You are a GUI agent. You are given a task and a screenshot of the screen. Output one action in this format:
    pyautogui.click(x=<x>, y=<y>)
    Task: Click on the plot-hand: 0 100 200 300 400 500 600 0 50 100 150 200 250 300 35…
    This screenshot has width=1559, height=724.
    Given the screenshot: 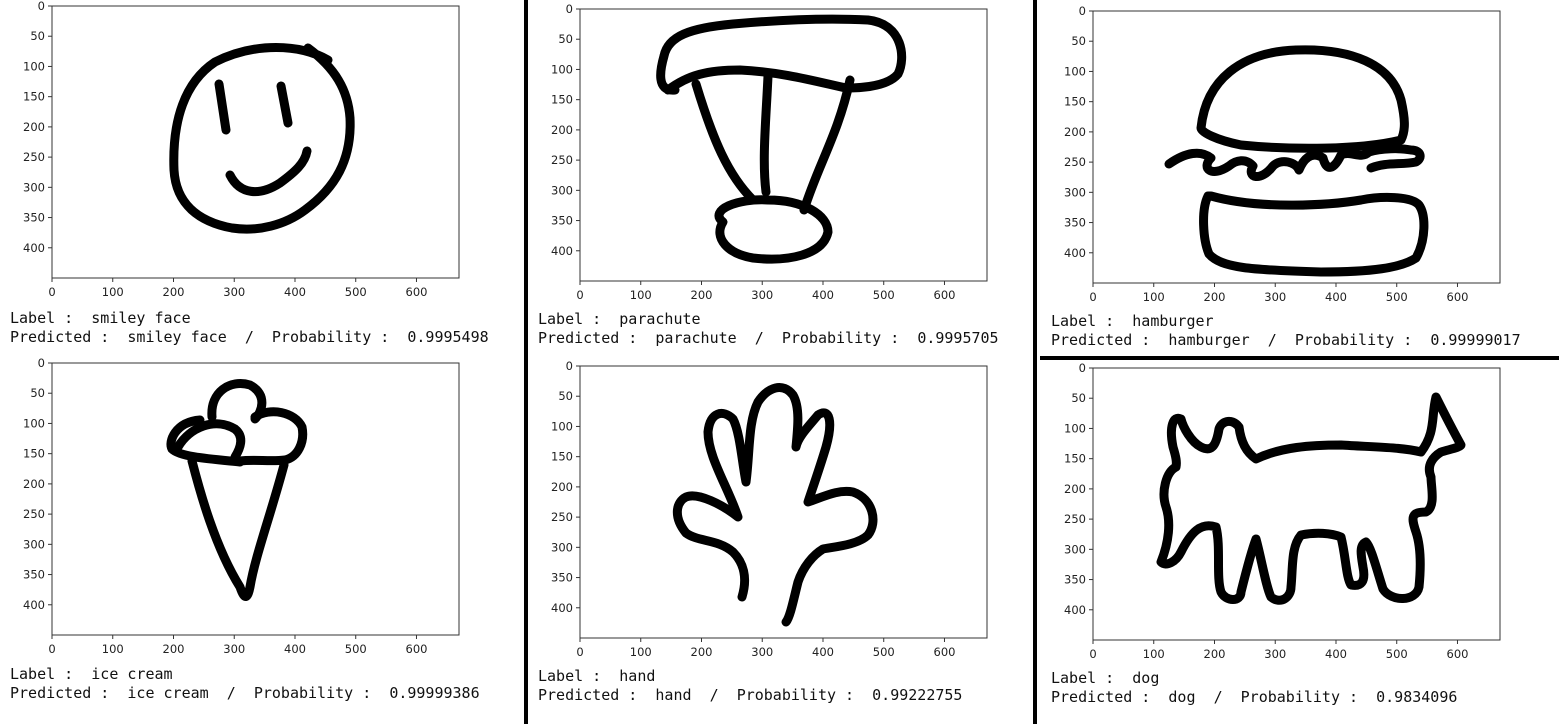 What is the action you would take?
    pyautogui.click(x=769, y=509)
    